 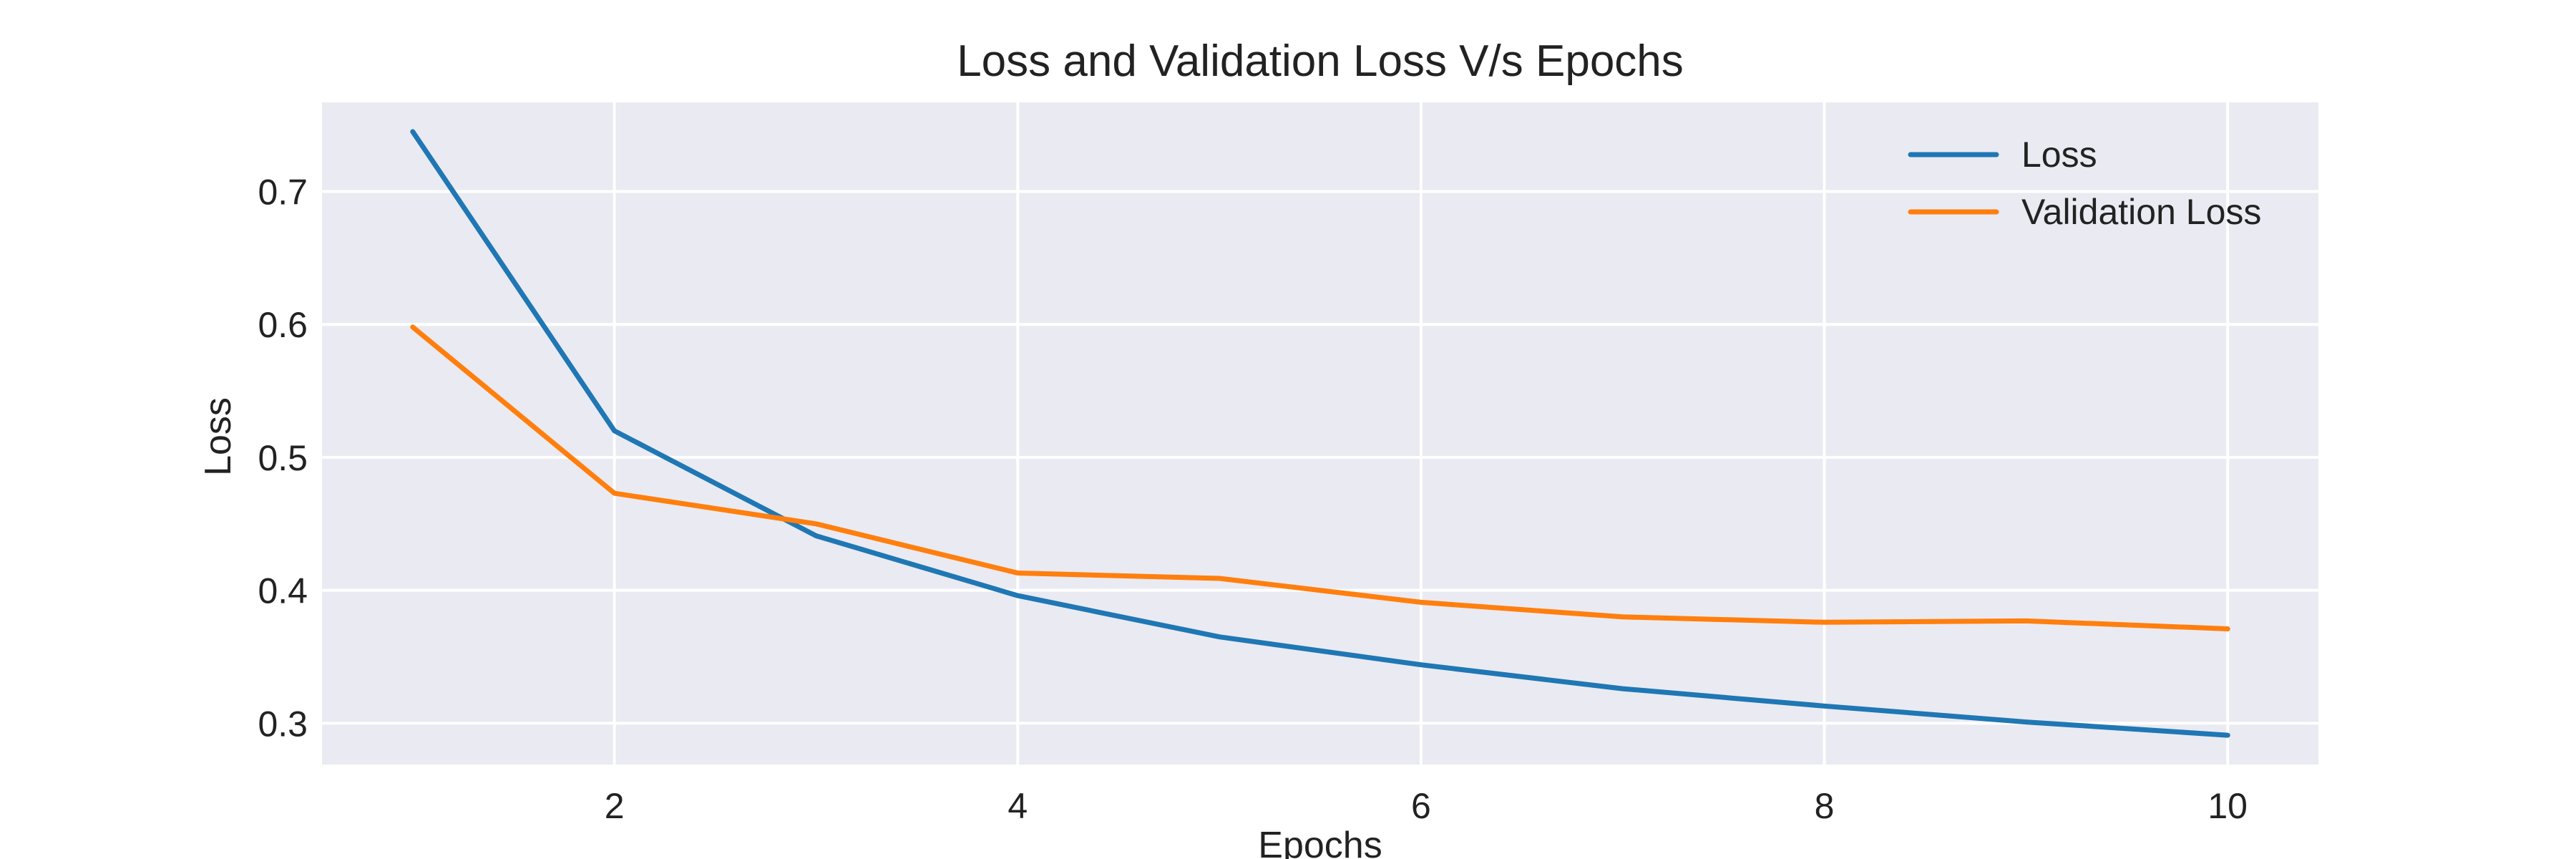 I want to click on y-tick-label: 0.7, so click(x=283, y=192).